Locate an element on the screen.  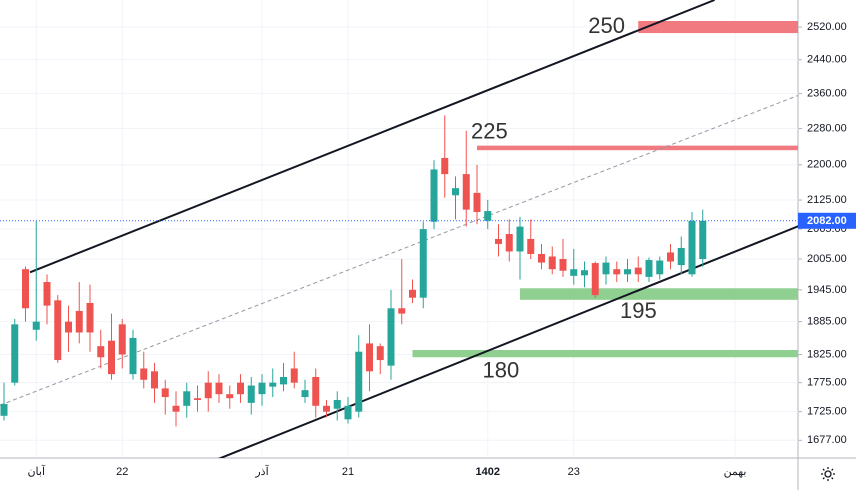
y-tick-label: 1775.00 is located at coordinates (827, 383).